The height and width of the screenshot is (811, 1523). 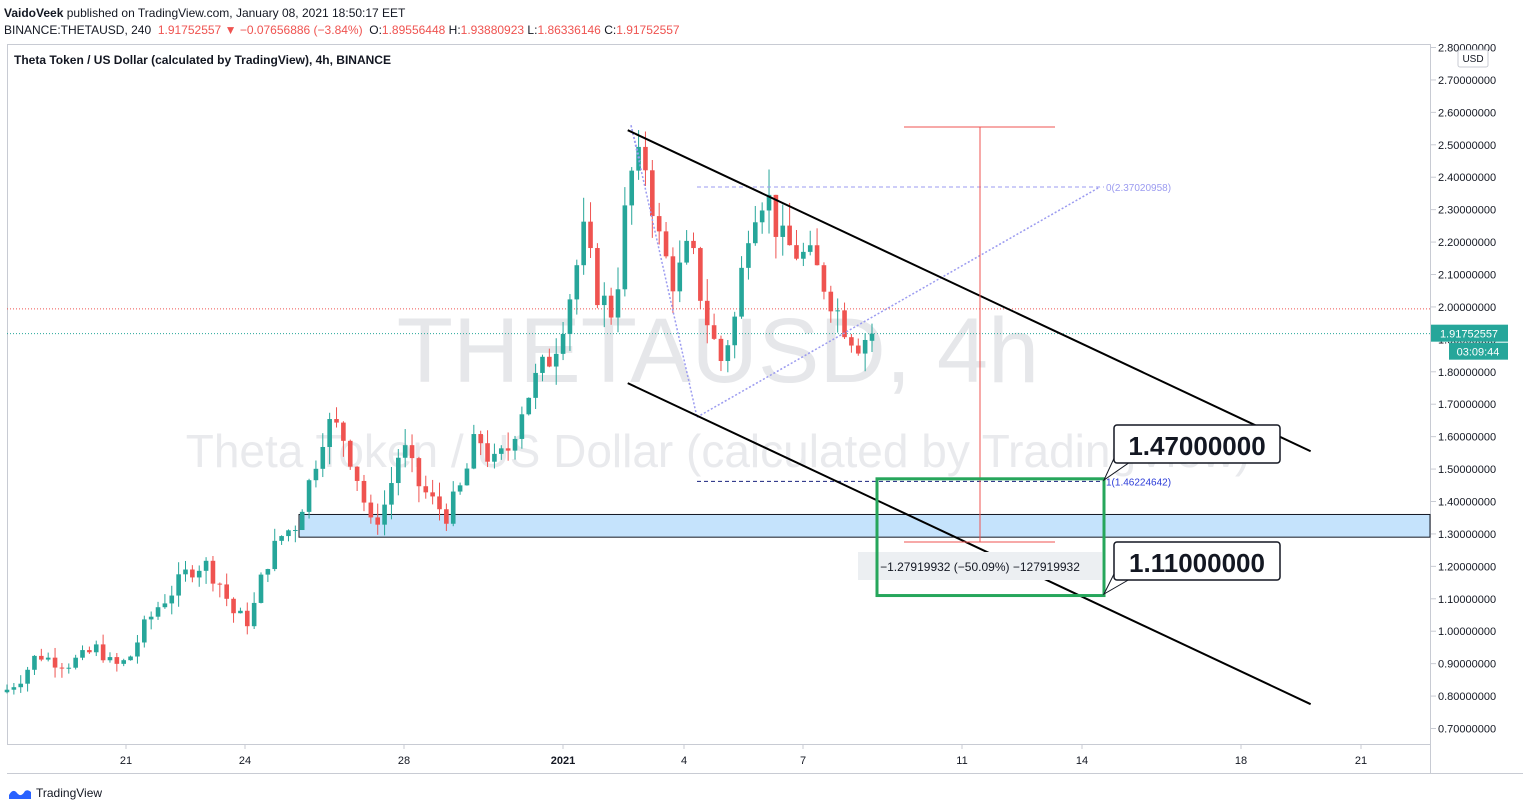 What do you see at coordinates (1469, 335) in the screenshot?
I see `last-price-badge-text: 1.91752557` at bounding box center [1469, 335].